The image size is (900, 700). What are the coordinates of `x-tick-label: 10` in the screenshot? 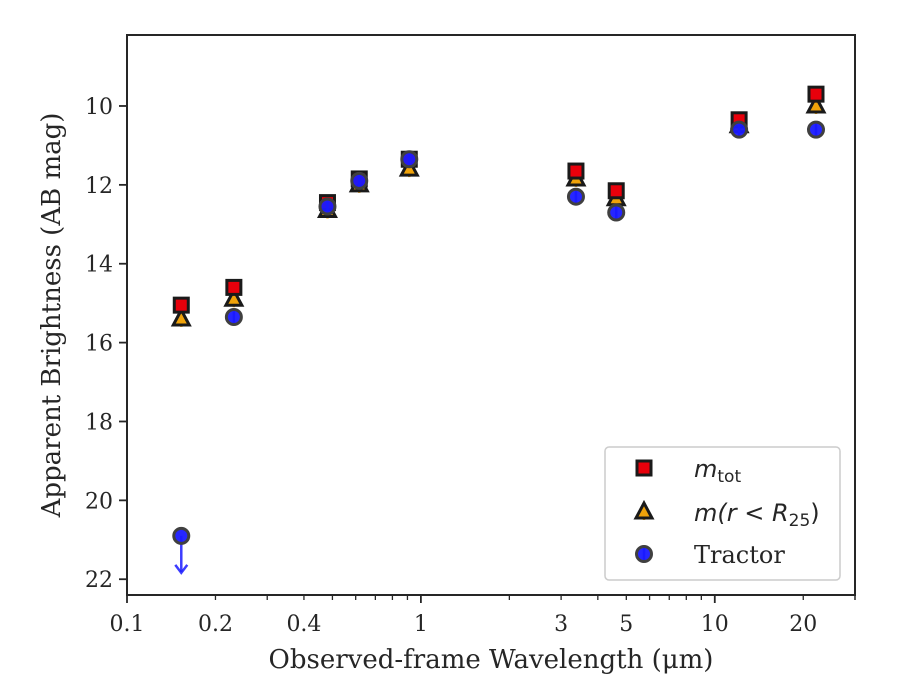 It's located at (715, 624).